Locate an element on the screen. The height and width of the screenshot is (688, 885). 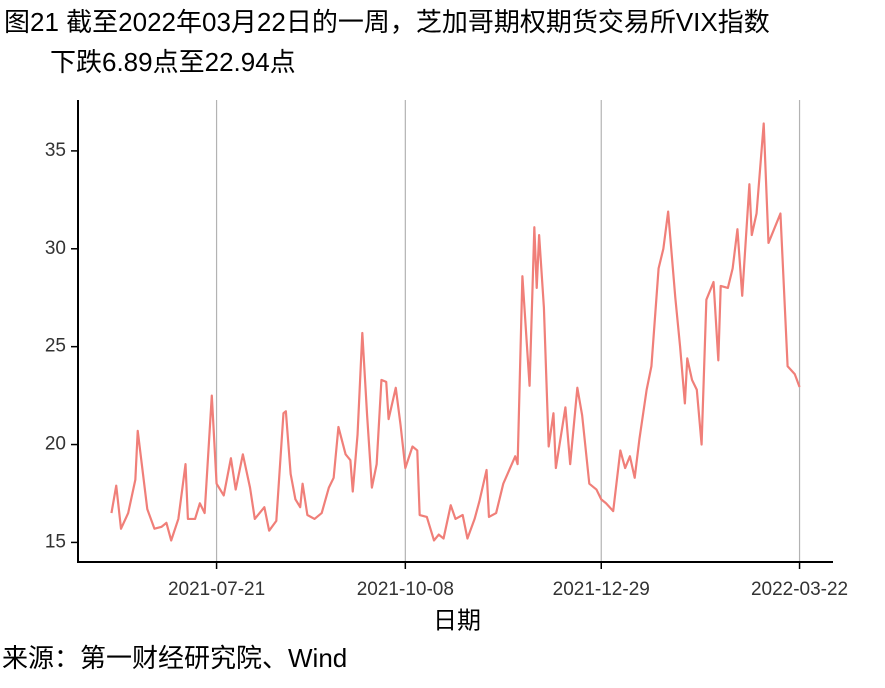
chart-title: 下跌6.89点至22.94点 is located at coordinates (173, 62).